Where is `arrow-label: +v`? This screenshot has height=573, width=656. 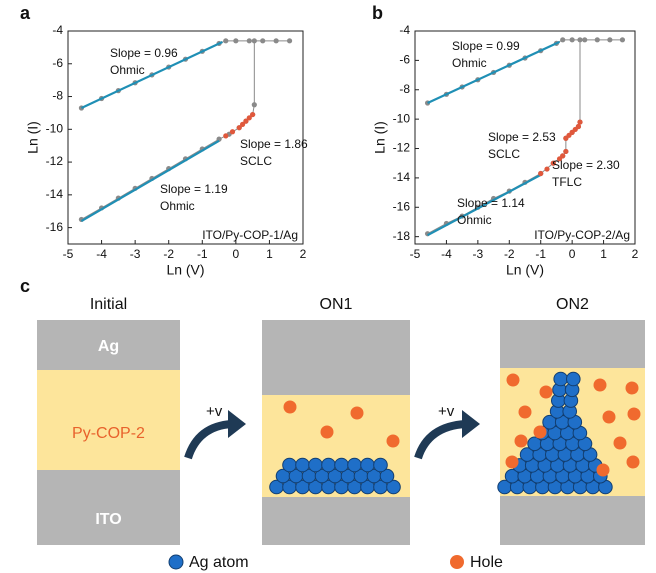
arrow-label: +v is located at coordinates (446, 411).